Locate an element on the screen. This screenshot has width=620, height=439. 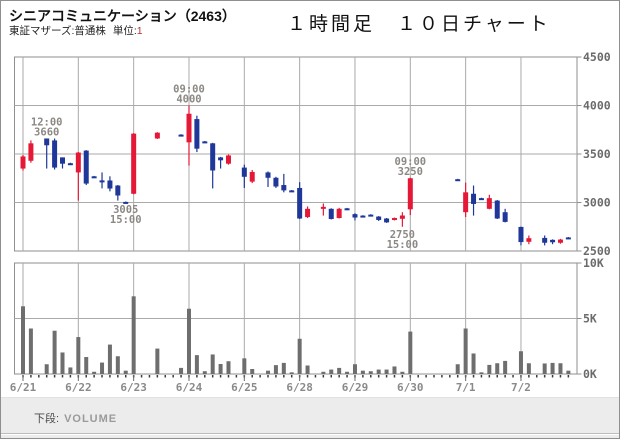
market-label: 東証マザーズ:普通株 is located at coordinates (57, 31).